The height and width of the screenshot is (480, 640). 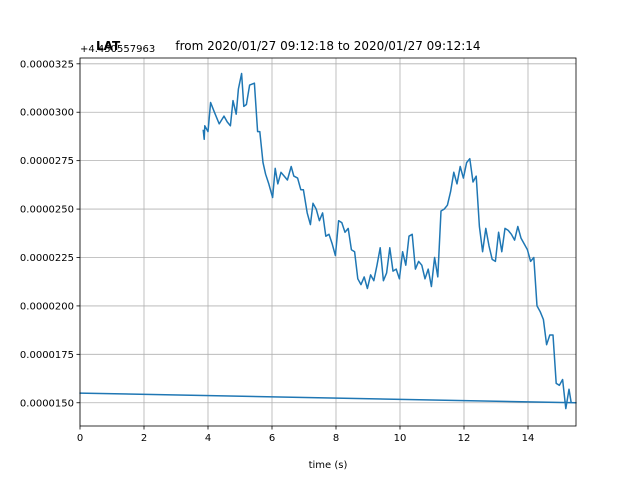 What do you see at coordinates (80, 438) in the screenshot?
I see `x-tick-label: 0` at bounding box center [80, 438].